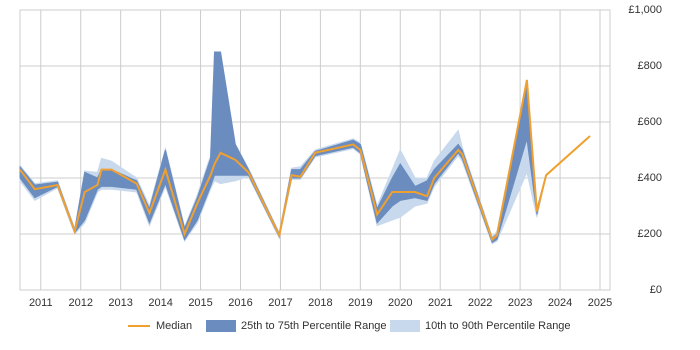 This screenshot has width=700, height=350. Describe the element at coordinates (650, 122) in the screenshot. I see `y-tick-label: £600` at that location.